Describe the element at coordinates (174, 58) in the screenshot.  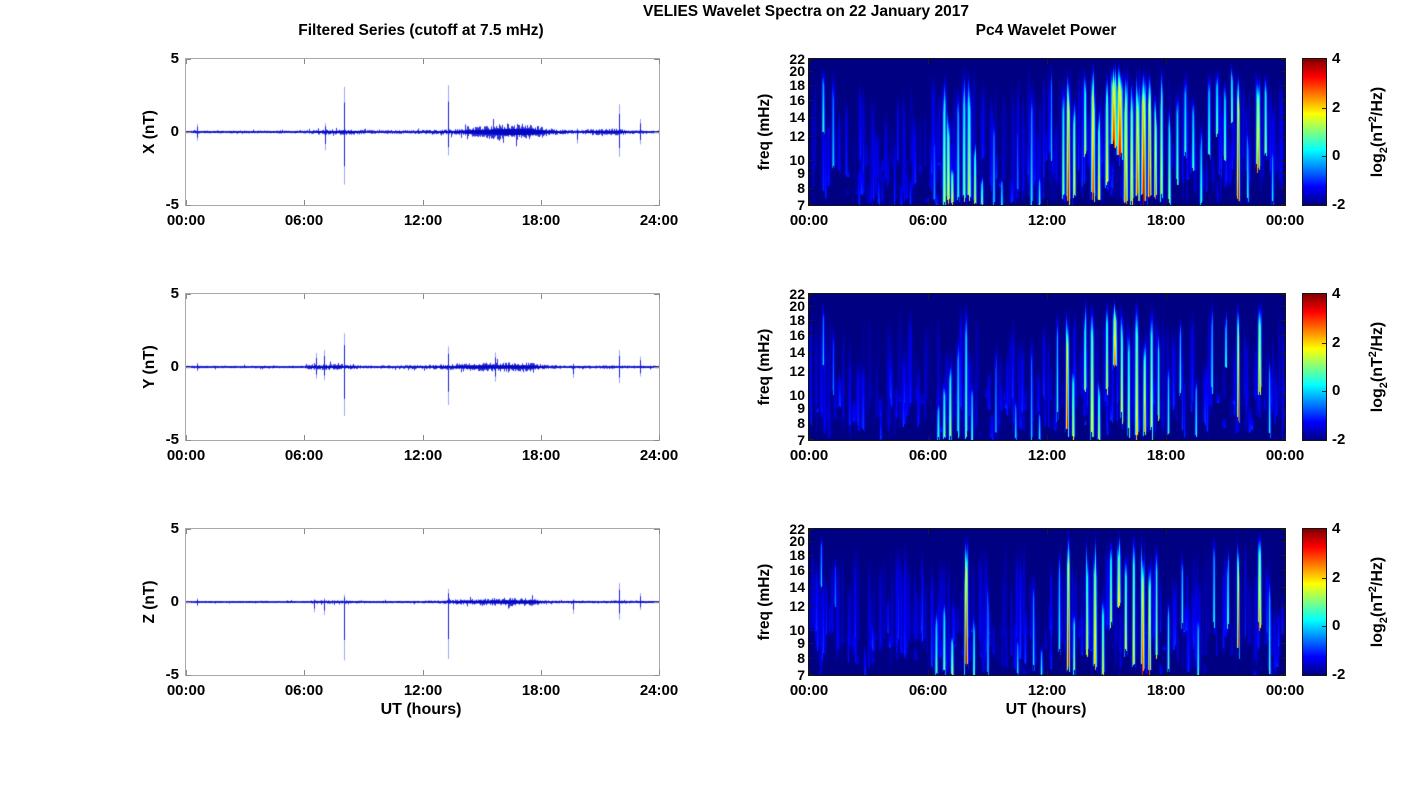
I see `y-tick-label: 5` at that location.